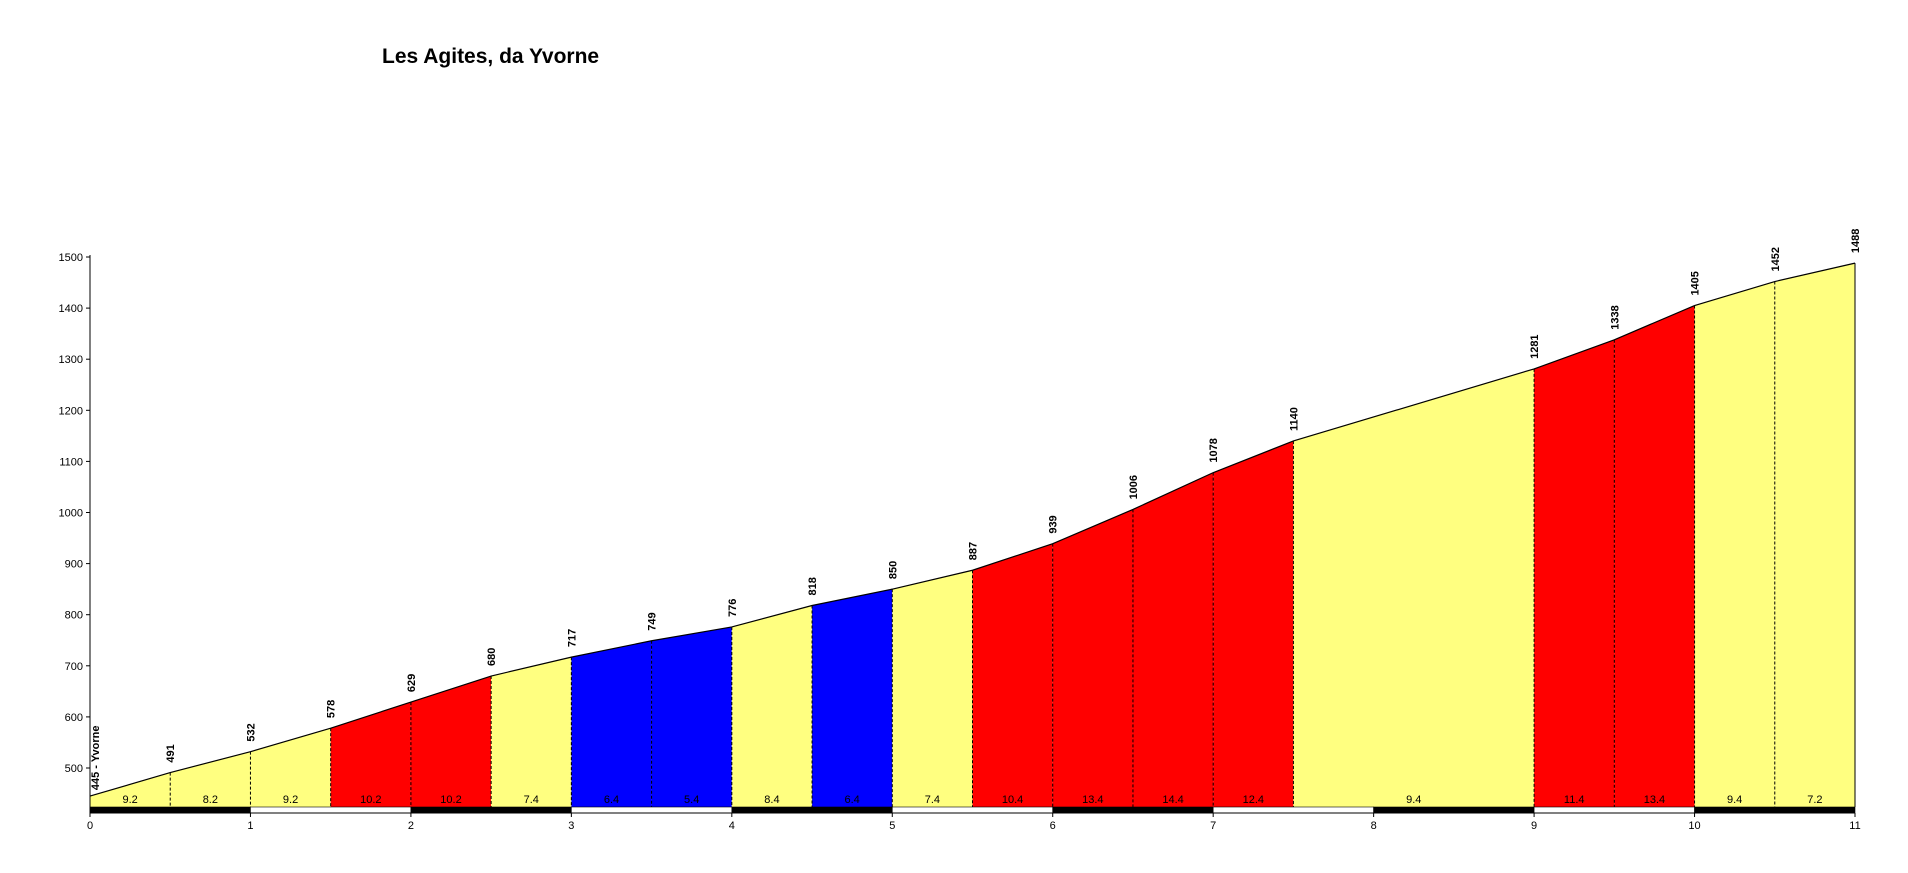 The width and height of the screenshot is (1908, 873). What do you see at coordinates (1374, 826) in the screenshot?
I see `x-tick-label-8: 8` at bounding box center [1374, 826].